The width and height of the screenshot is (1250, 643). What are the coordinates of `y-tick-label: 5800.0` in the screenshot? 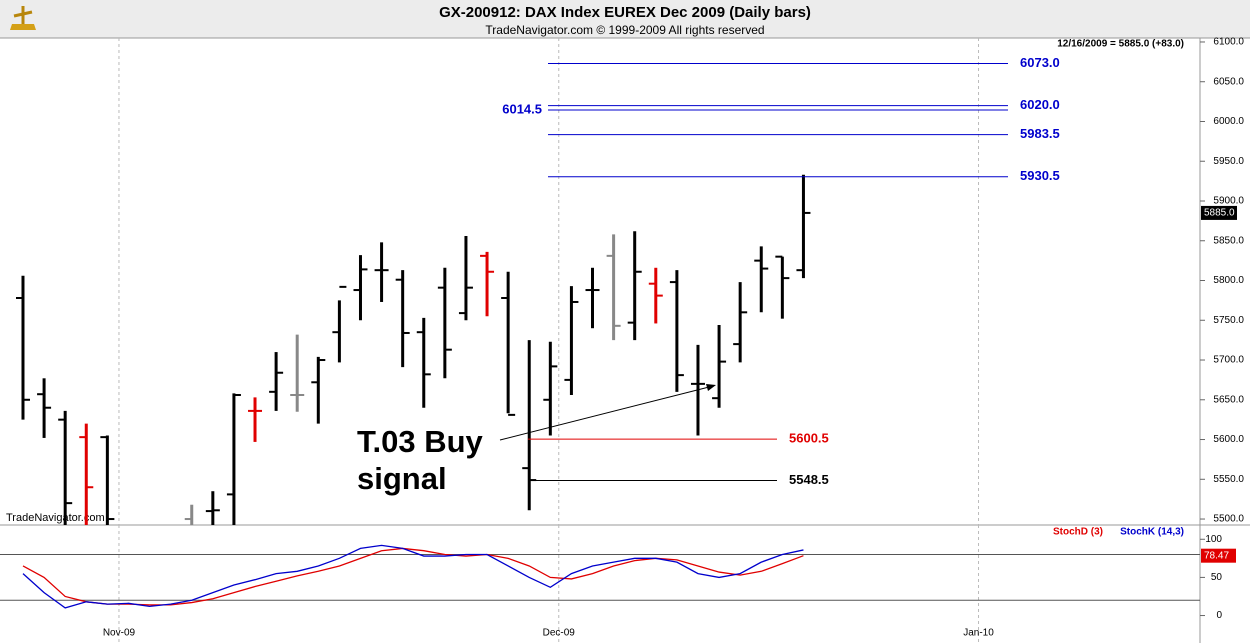 It's located at (1228, 280).